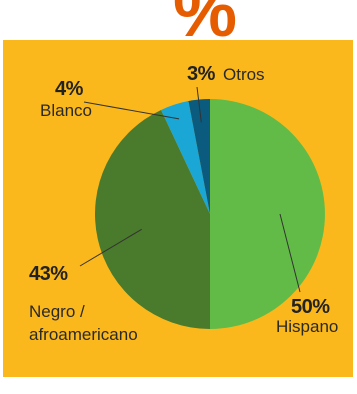  Describe the element at coordinates (66, 110) in the screenshot. I see `slice-blanco-label: Blanco` at that location.